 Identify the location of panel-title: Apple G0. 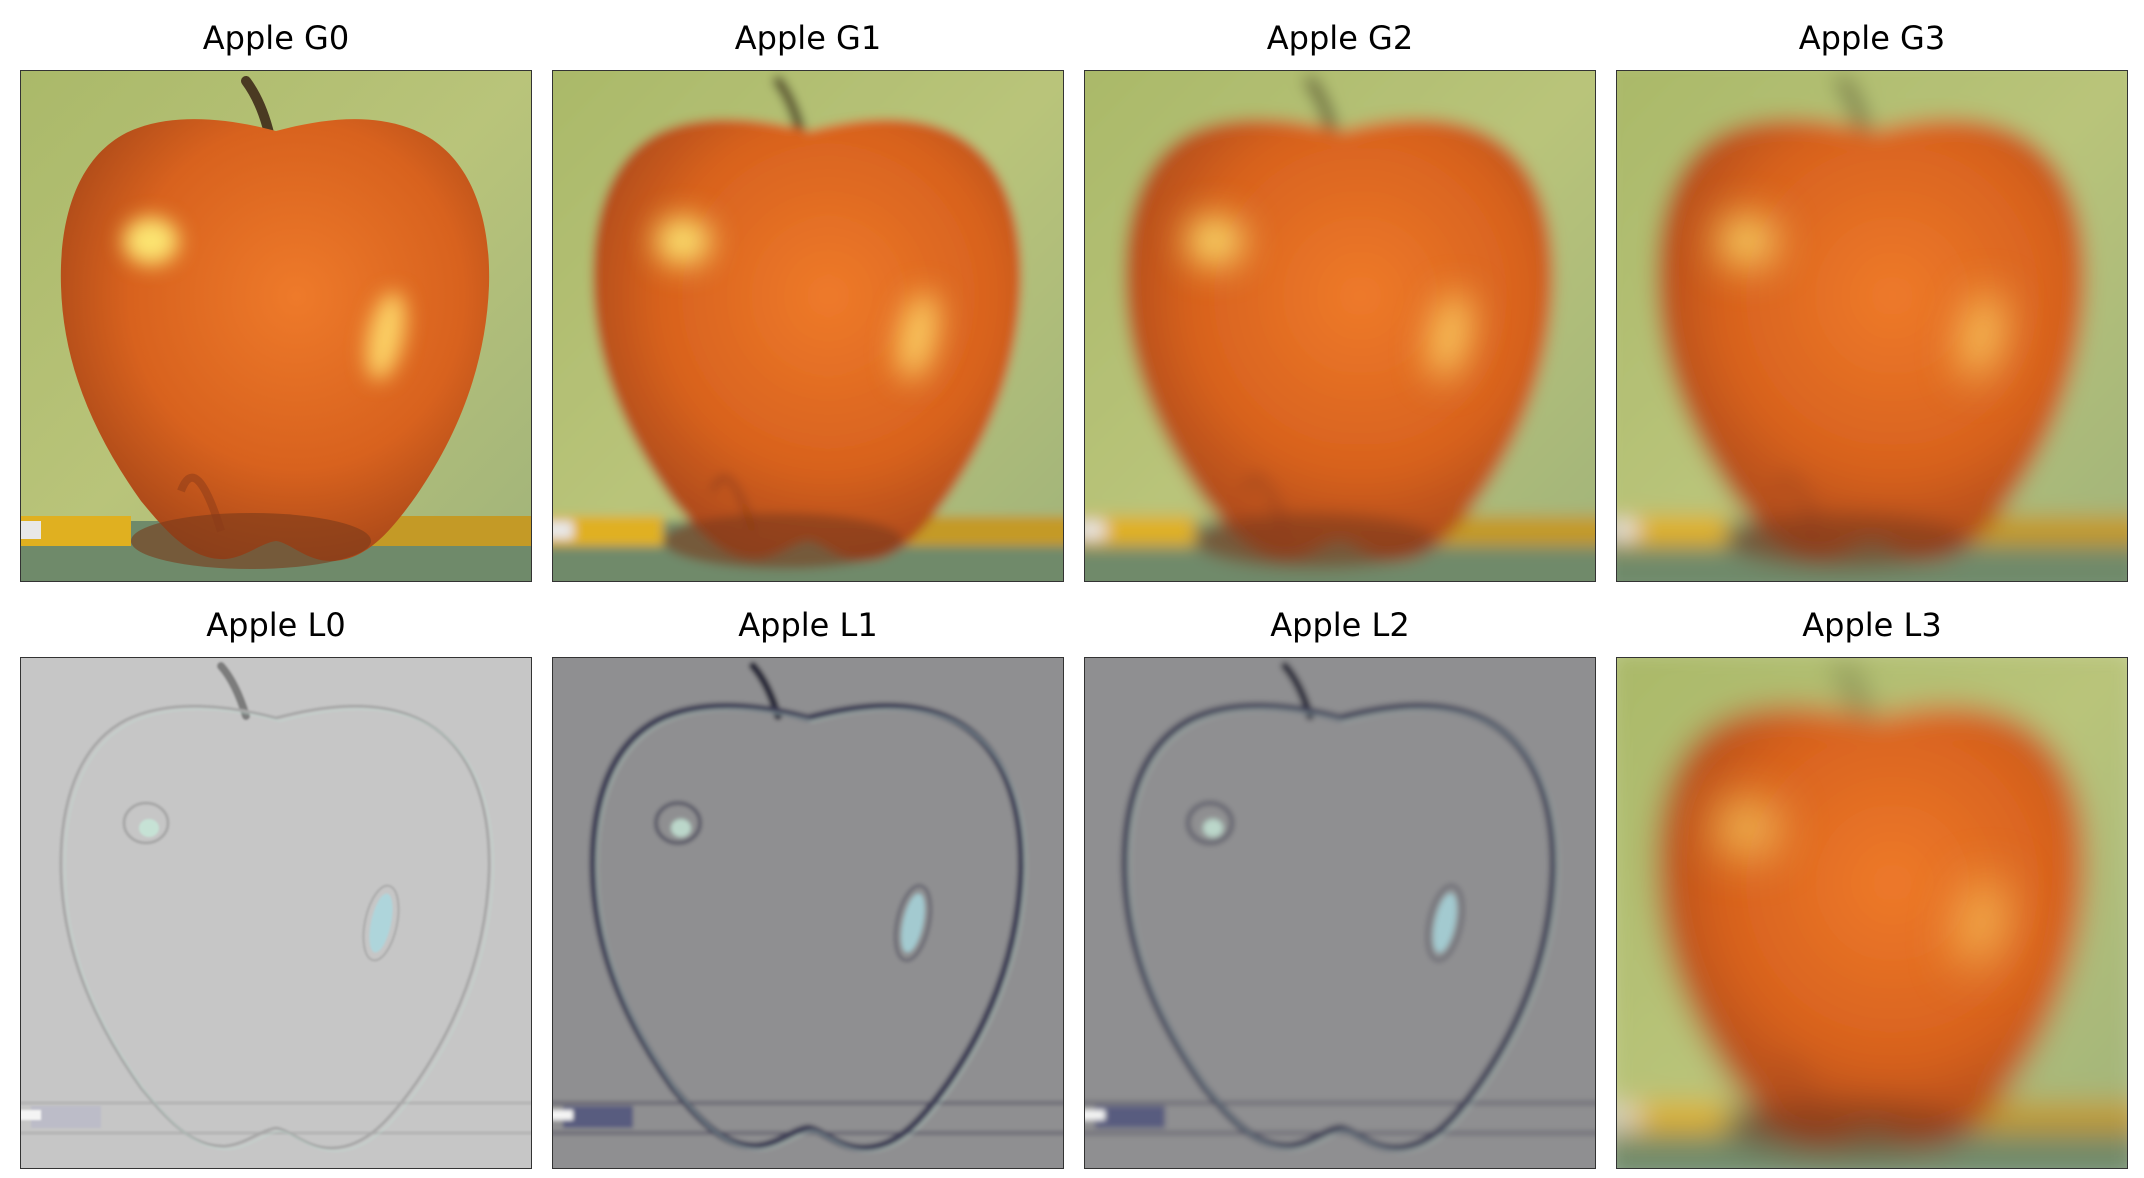
(276, 38).